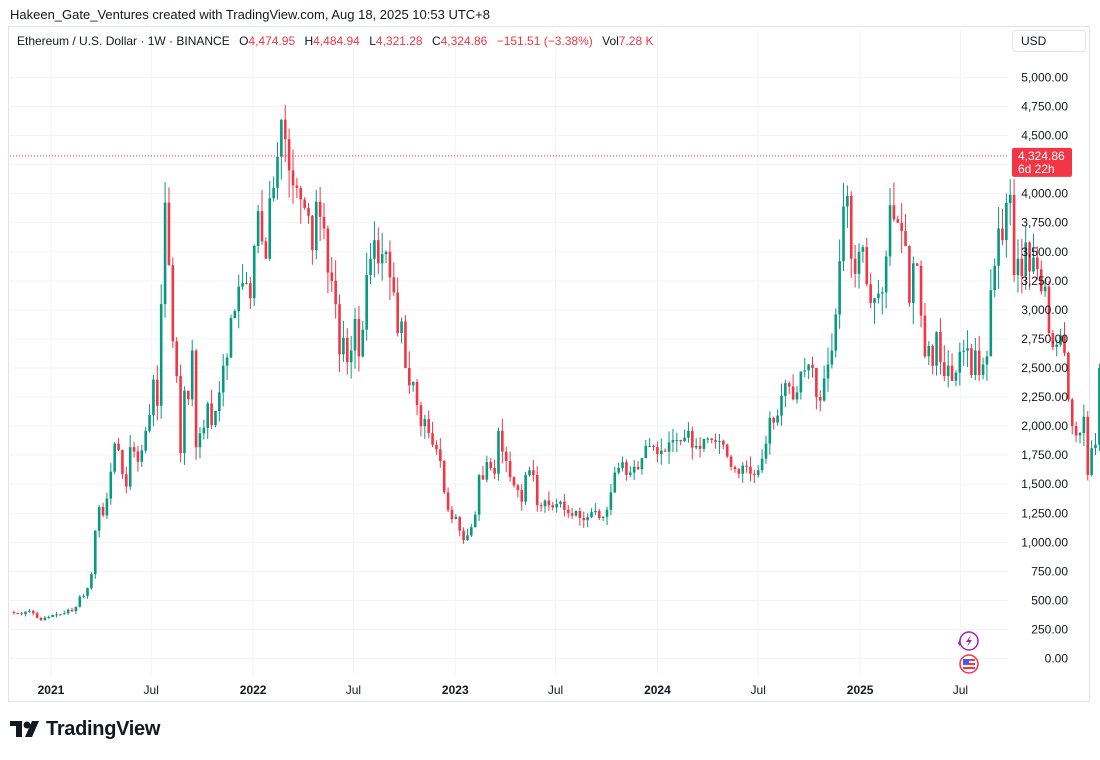 This screenshot has height=760, width=1100. I want to click on x-tick-label: 2023, so click(455, 690).